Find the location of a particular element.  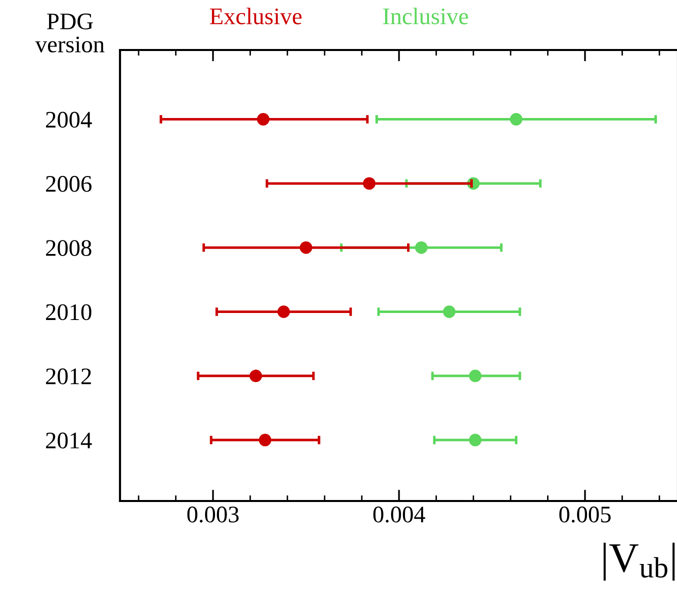

y-tick-label: 2014 is located at coordinates (69, 440).